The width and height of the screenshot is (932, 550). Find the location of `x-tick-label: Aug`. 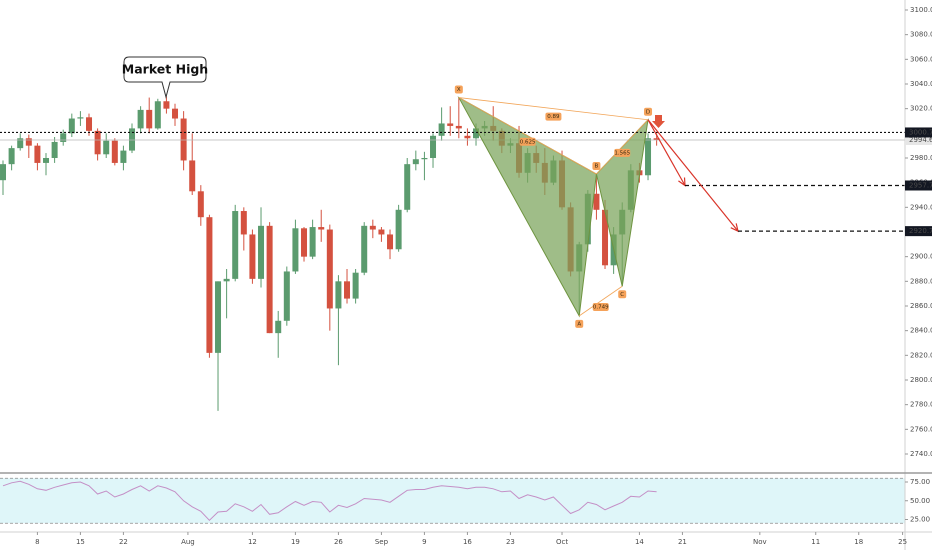

x-tick-label: Aug is located at coordinates (188, 542).